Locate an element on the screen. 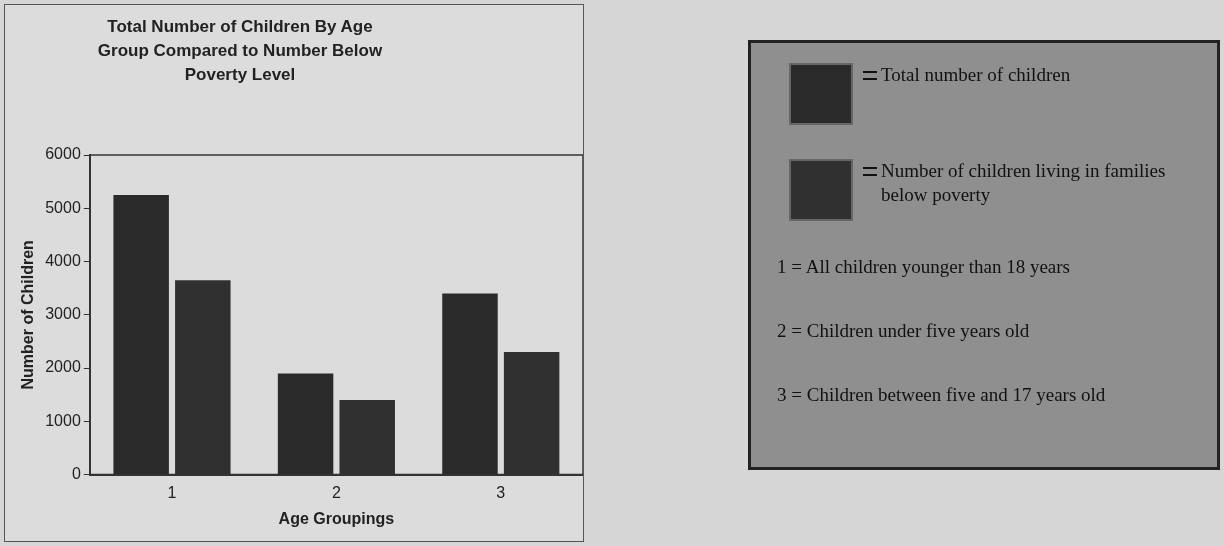 This screenshot has height=546, width=1224. y-tick-label: 0 is located at coordinates (76, 474).